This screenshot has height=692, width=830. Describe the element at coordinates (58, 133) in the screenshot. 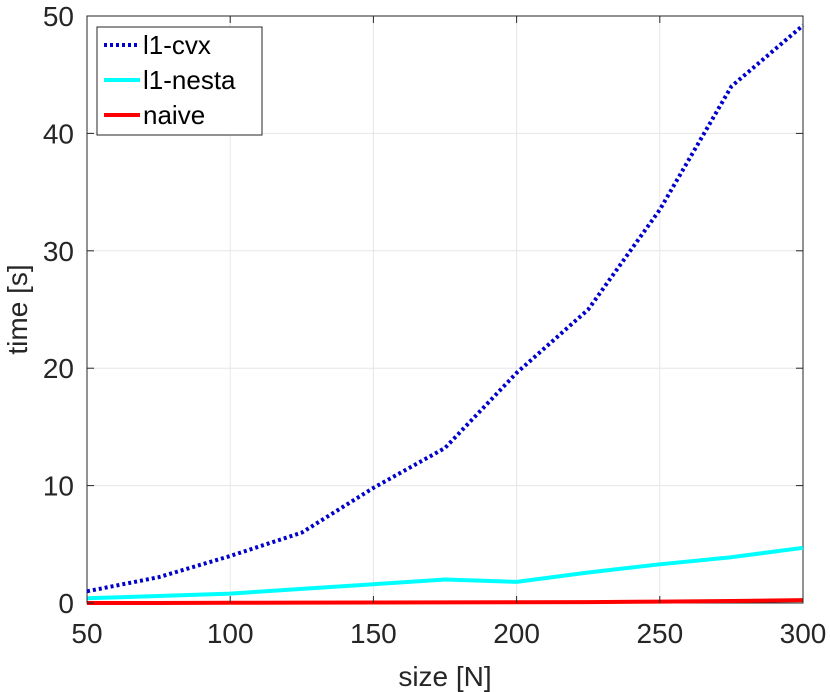

I see `y-tick-label: 40` at that location.